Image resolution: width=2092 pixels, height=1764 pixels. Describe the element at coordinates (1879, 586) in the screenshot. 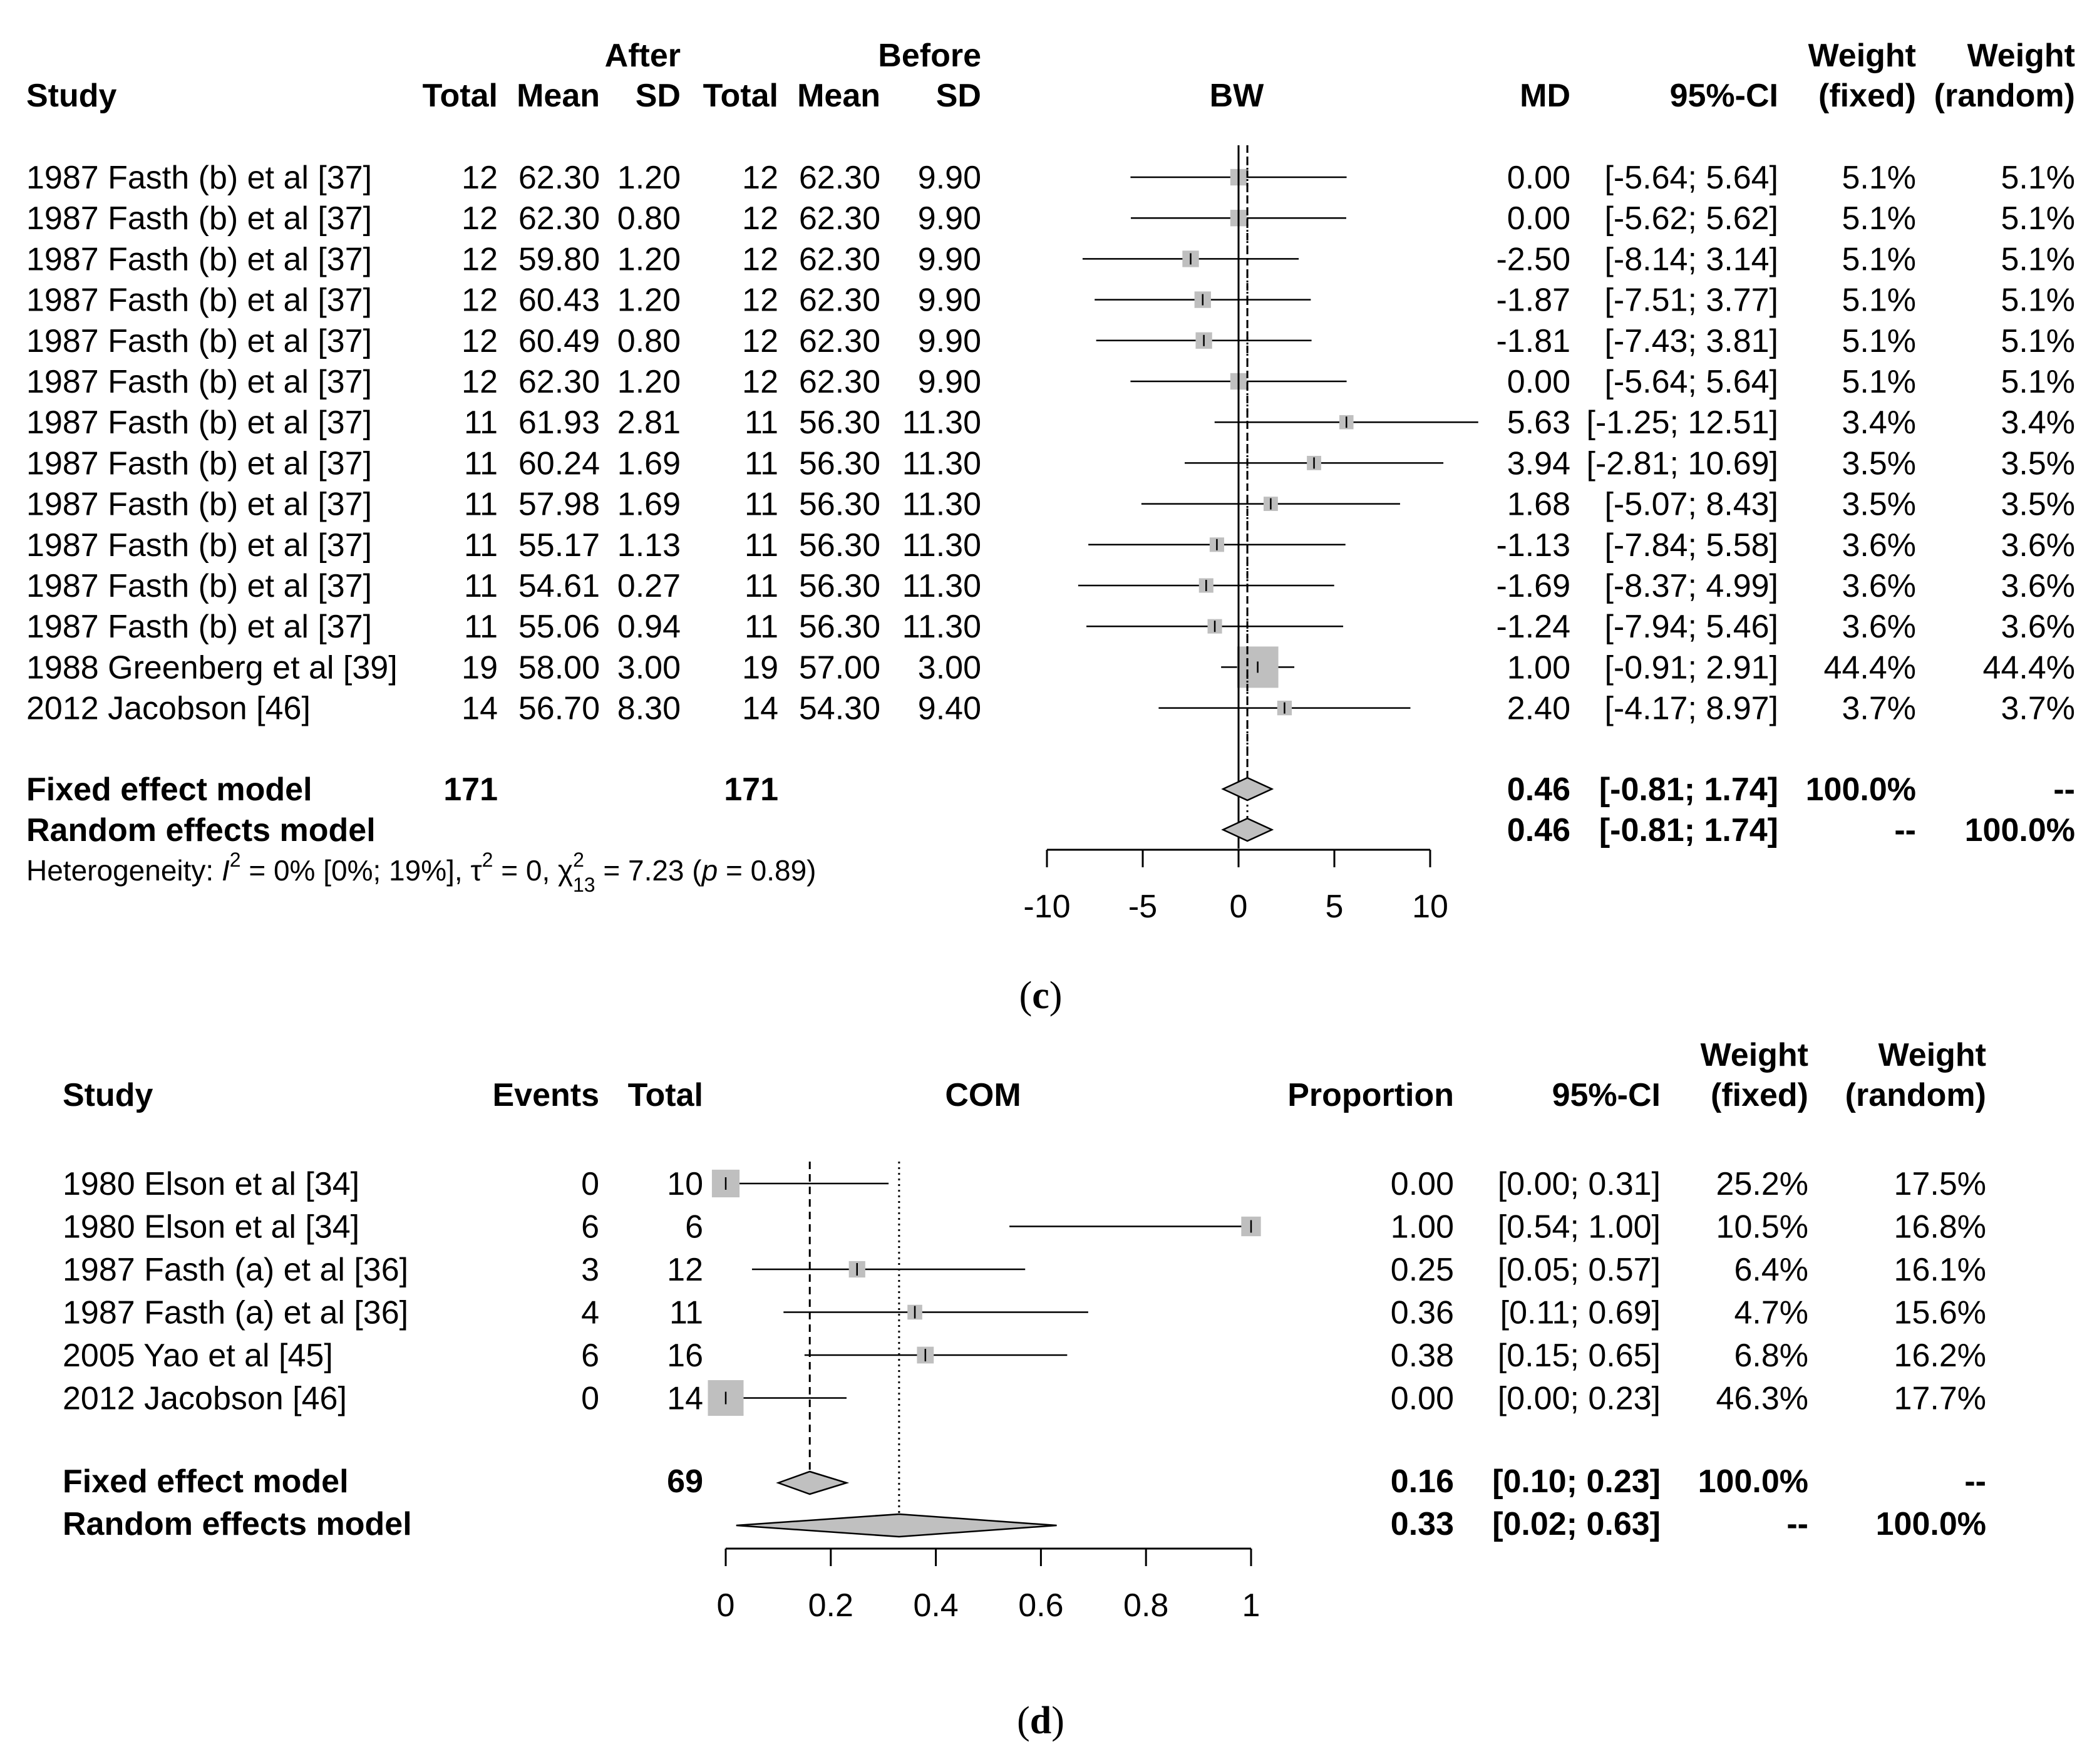

I see `c-row-wf: 3.6%` at that location.